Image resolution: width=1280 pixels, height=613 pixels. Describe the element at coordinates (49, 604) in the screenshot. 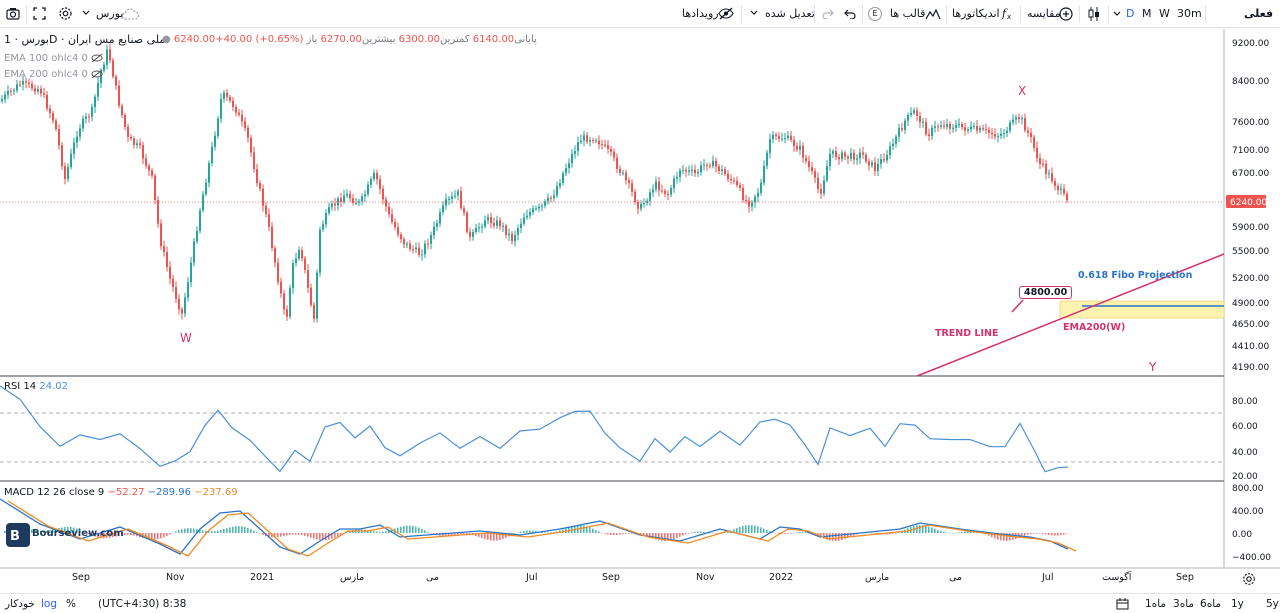

I see `log-toggle: log` at that location.